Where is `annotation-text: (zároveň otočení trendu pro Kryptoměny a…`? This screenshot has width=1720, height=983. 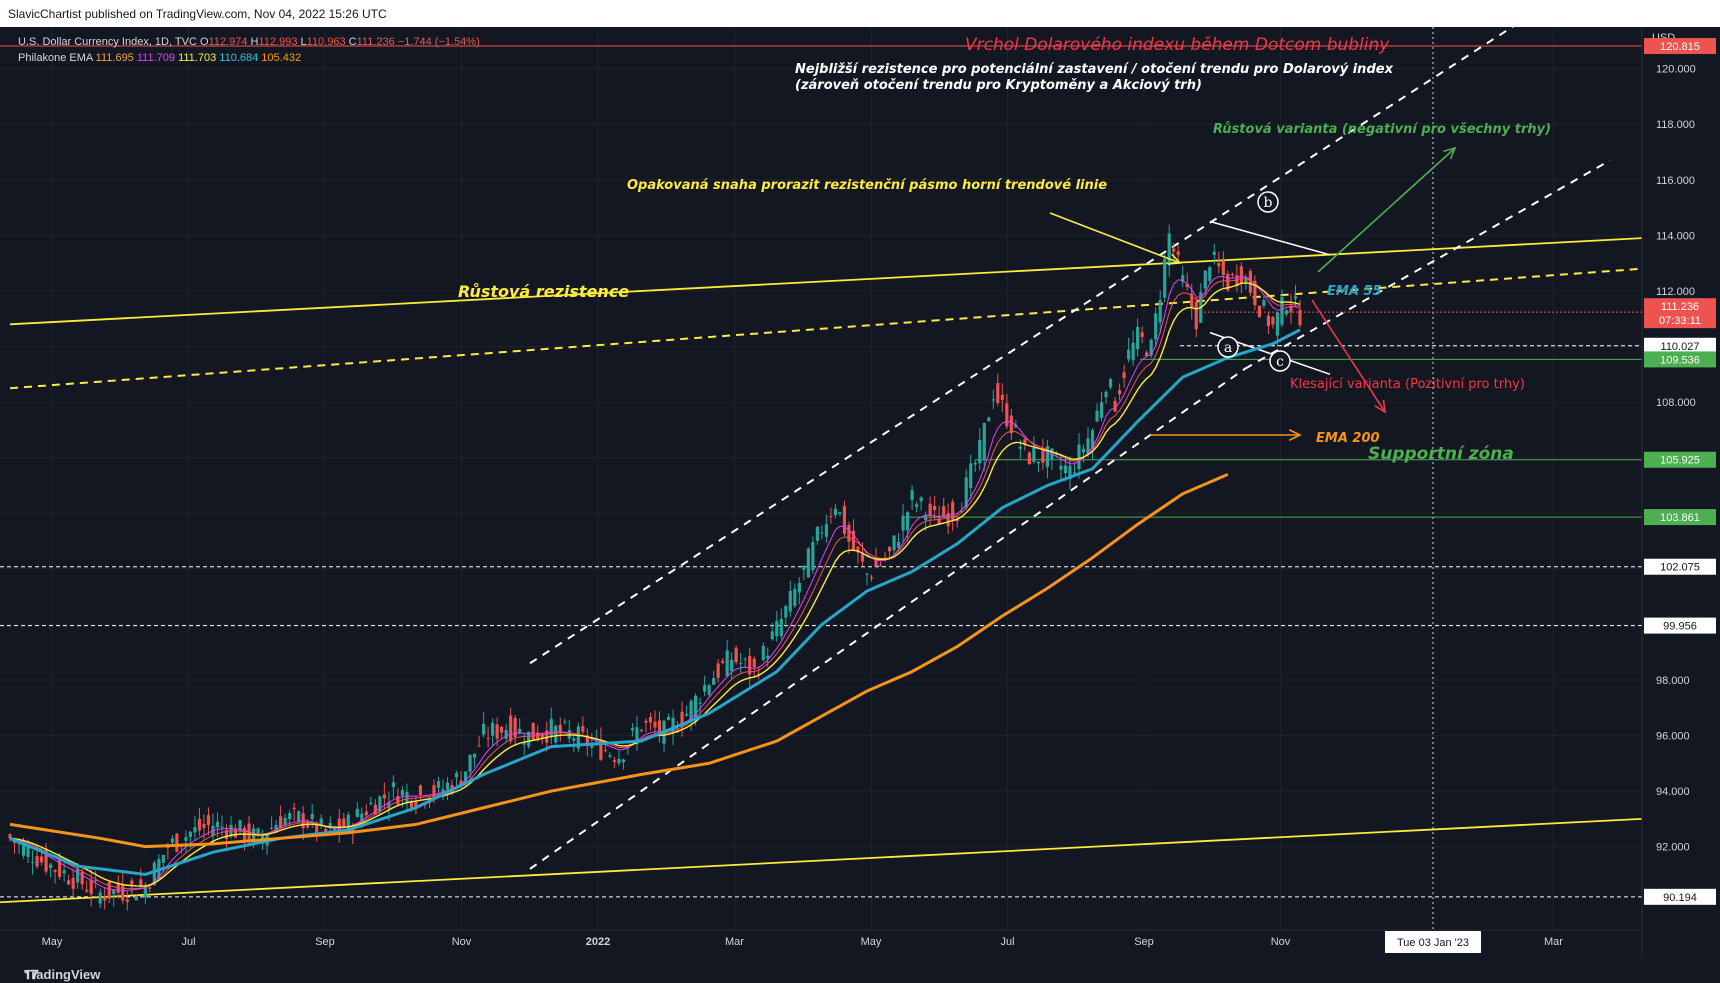 annotation-text: (zároveň otočení trendu pro Kryptoměny a… is located at coordinates (998, 85).